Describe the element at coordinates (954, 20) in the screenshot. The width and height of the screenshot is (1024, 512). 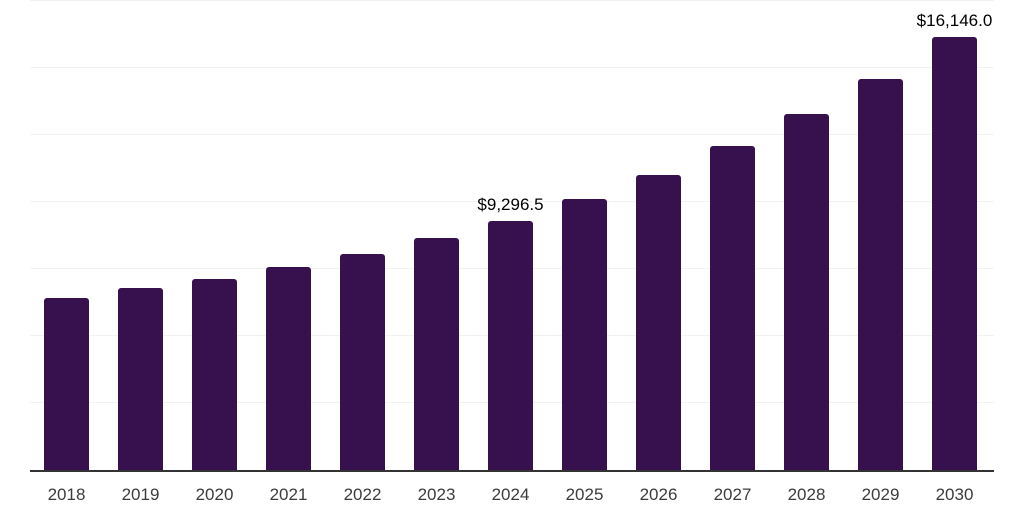
I see `data-label-2030: $16,146.0` at that location.